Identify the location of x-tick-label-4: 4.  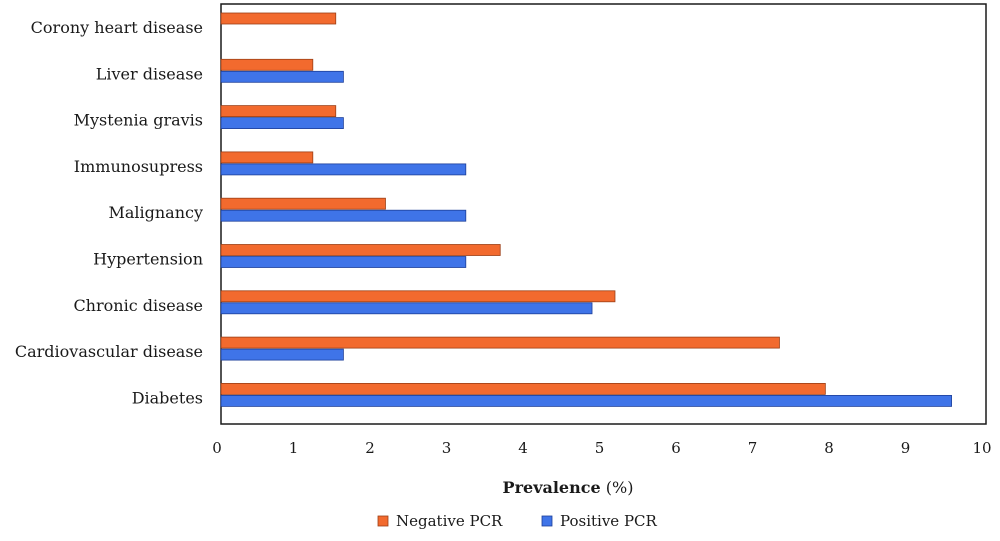
(523, 448).